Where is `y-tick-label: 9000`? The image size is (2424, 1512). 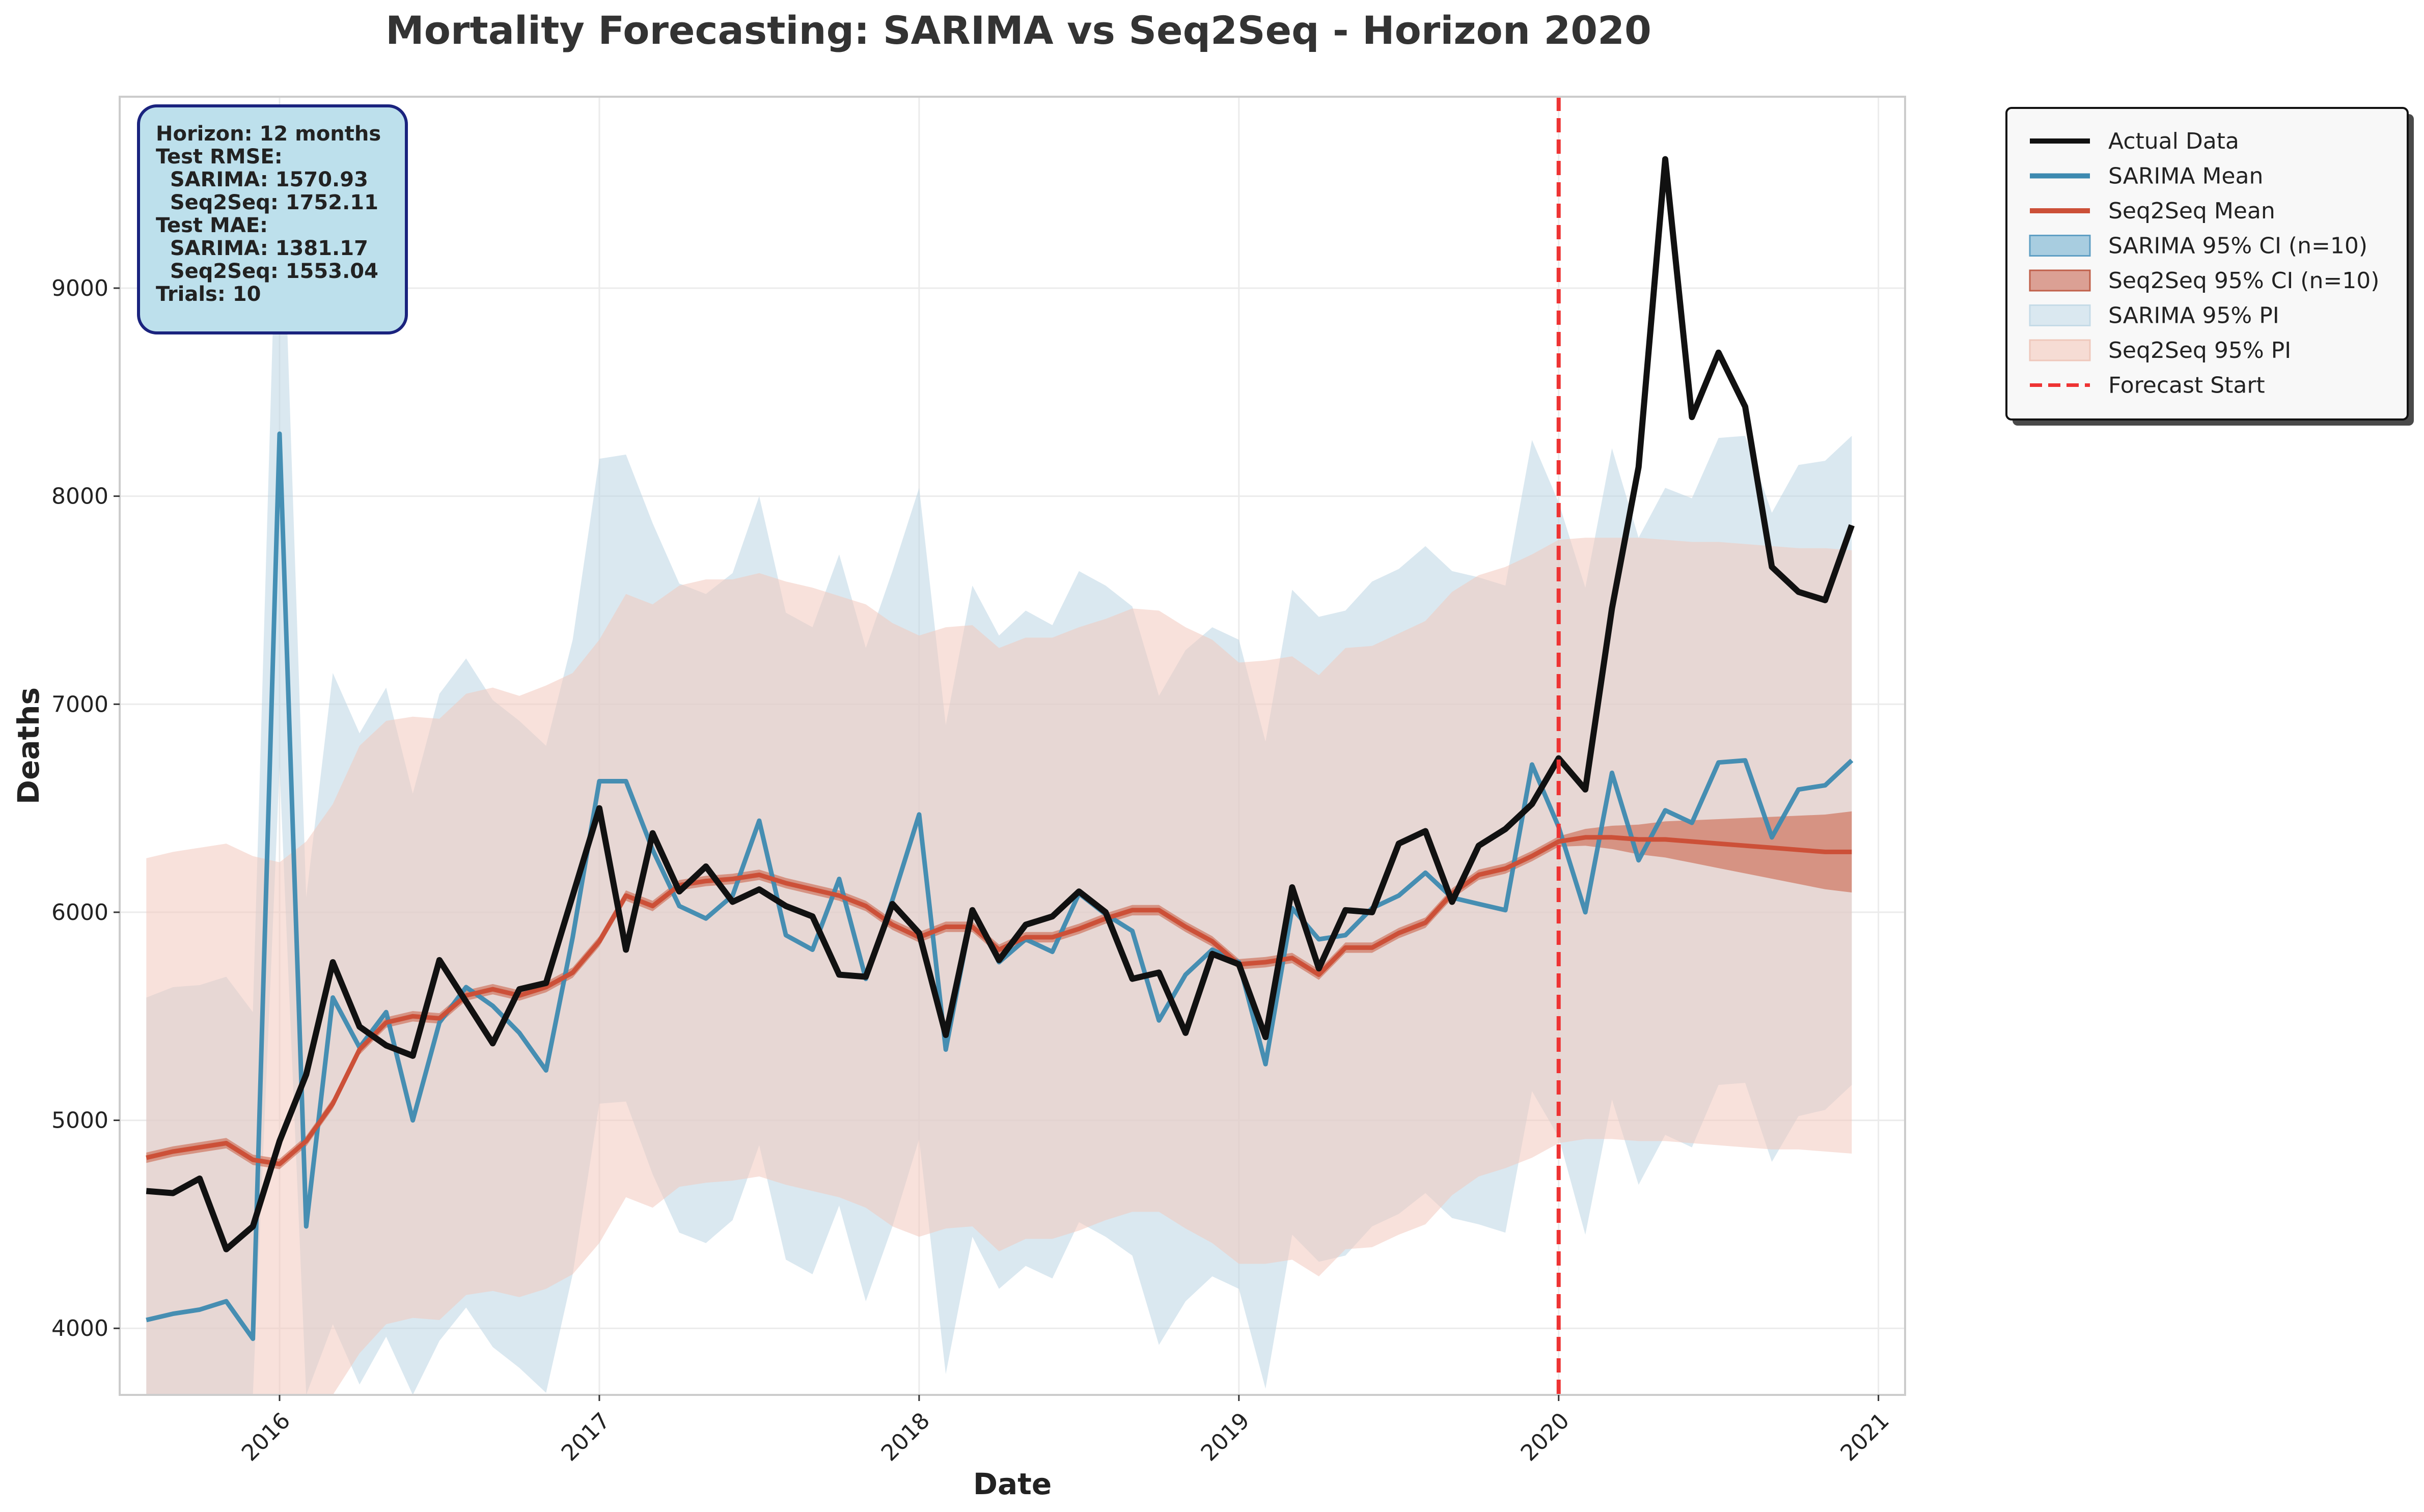
y-tick-label: 9000 is located at coordinates (79, 288).